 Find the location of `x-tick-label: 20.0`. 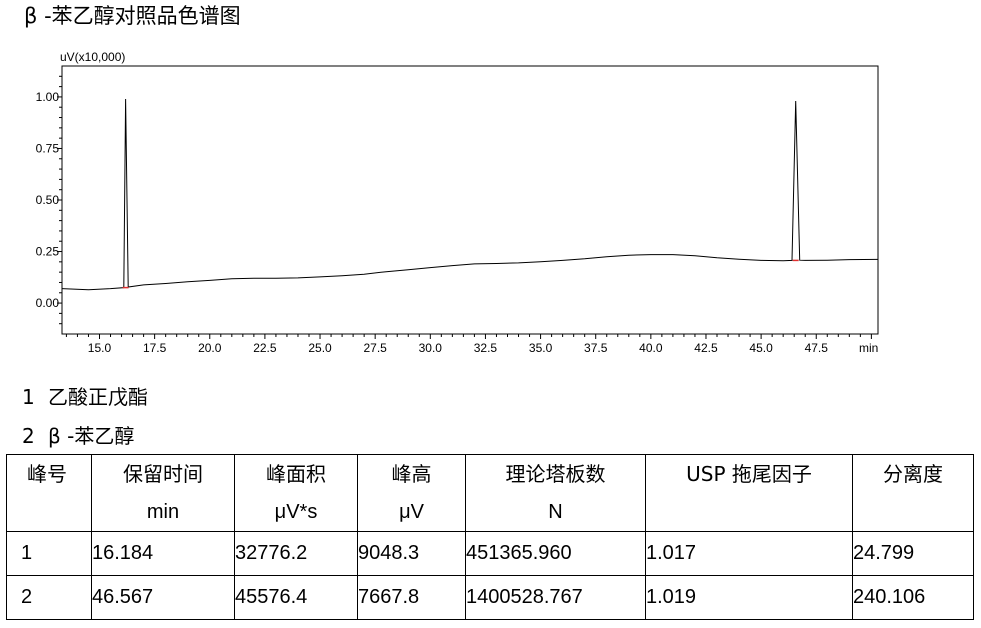

x-tick-label: 20.0 is located at coordinates (210, 348).